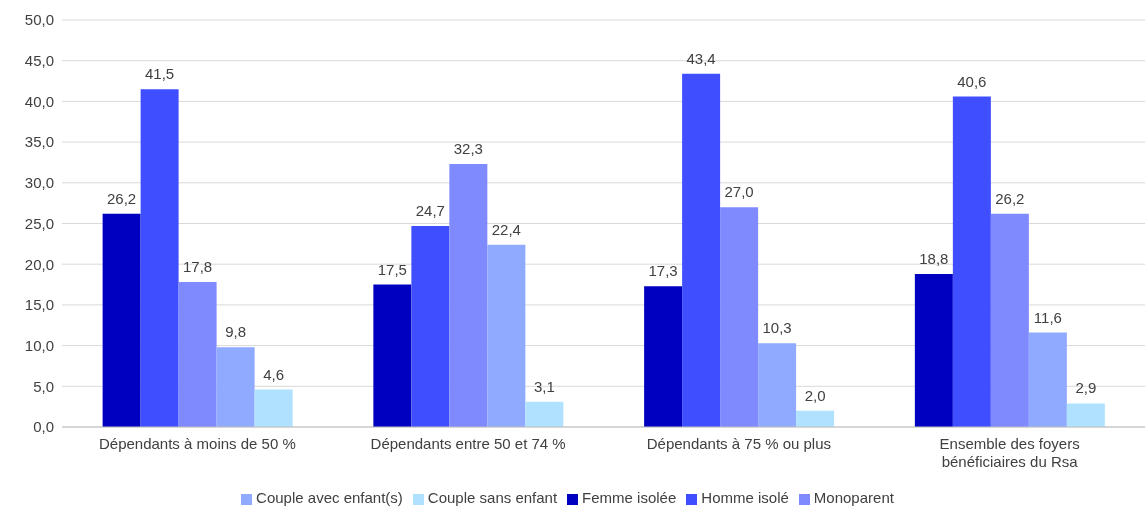 The height and width of the screenshot is (506, 1147). What do you see at coordinates (745, 497) in the screenshot?
I see `legend-label: Homme isolé` at bounding box center [745, 497].